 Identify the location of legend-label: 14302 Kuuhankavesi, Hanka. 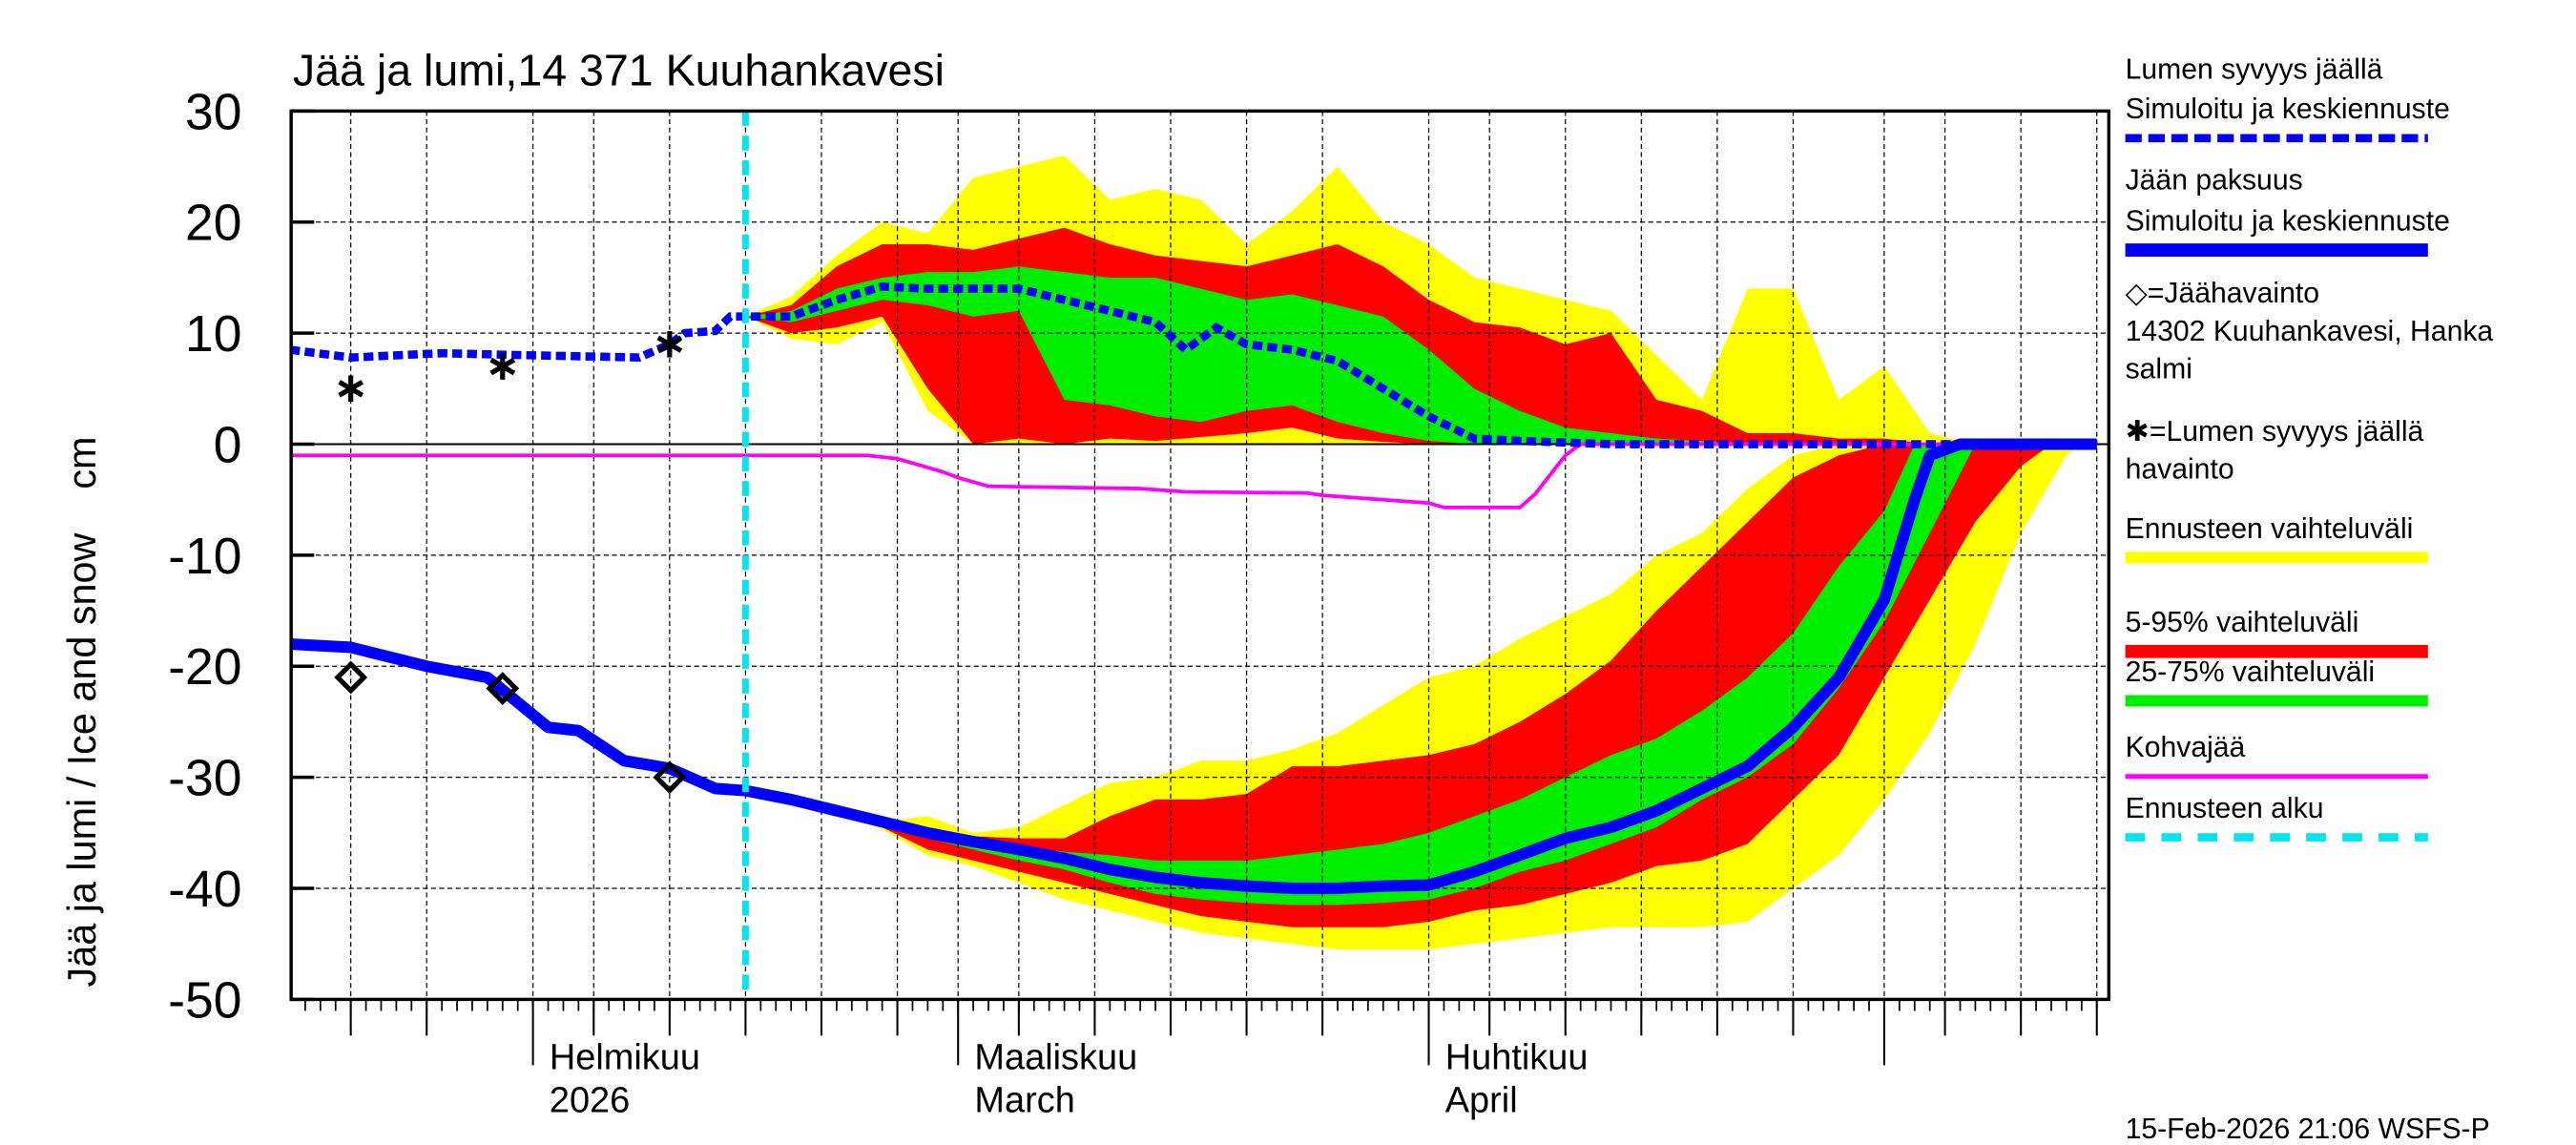
(2310, 331).